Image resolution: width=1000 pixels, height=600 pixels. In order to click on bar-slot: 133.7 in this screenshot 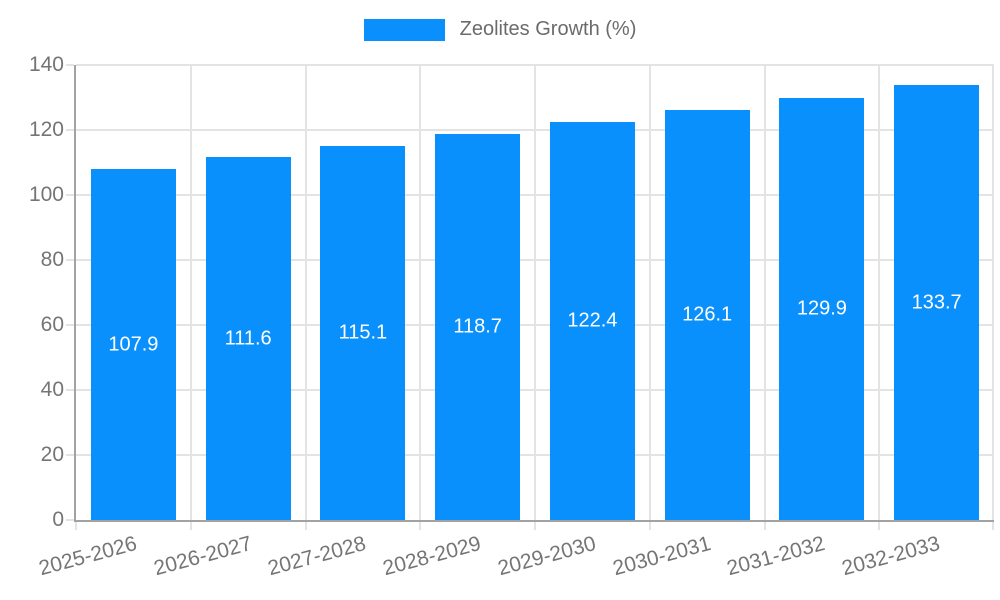, I will do `click(936, 302)`.